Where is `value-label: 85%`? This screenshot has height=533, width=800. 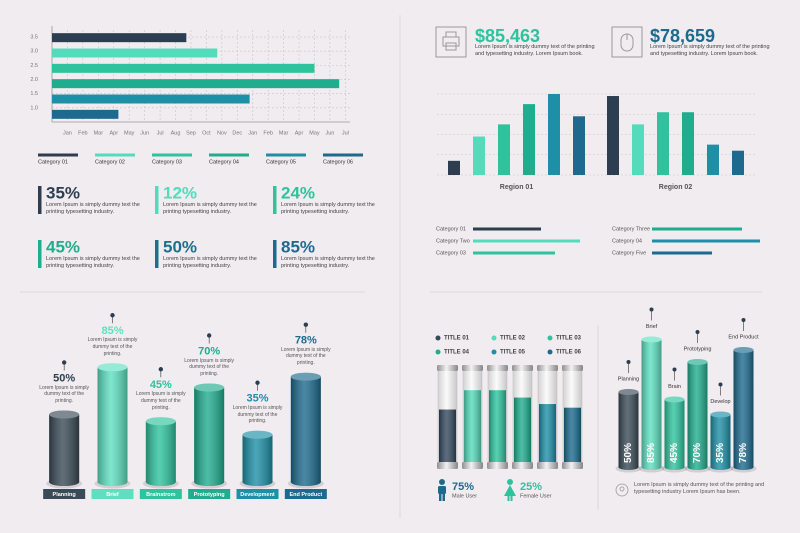
value-label: 85% is located at coordinates (112, 331).